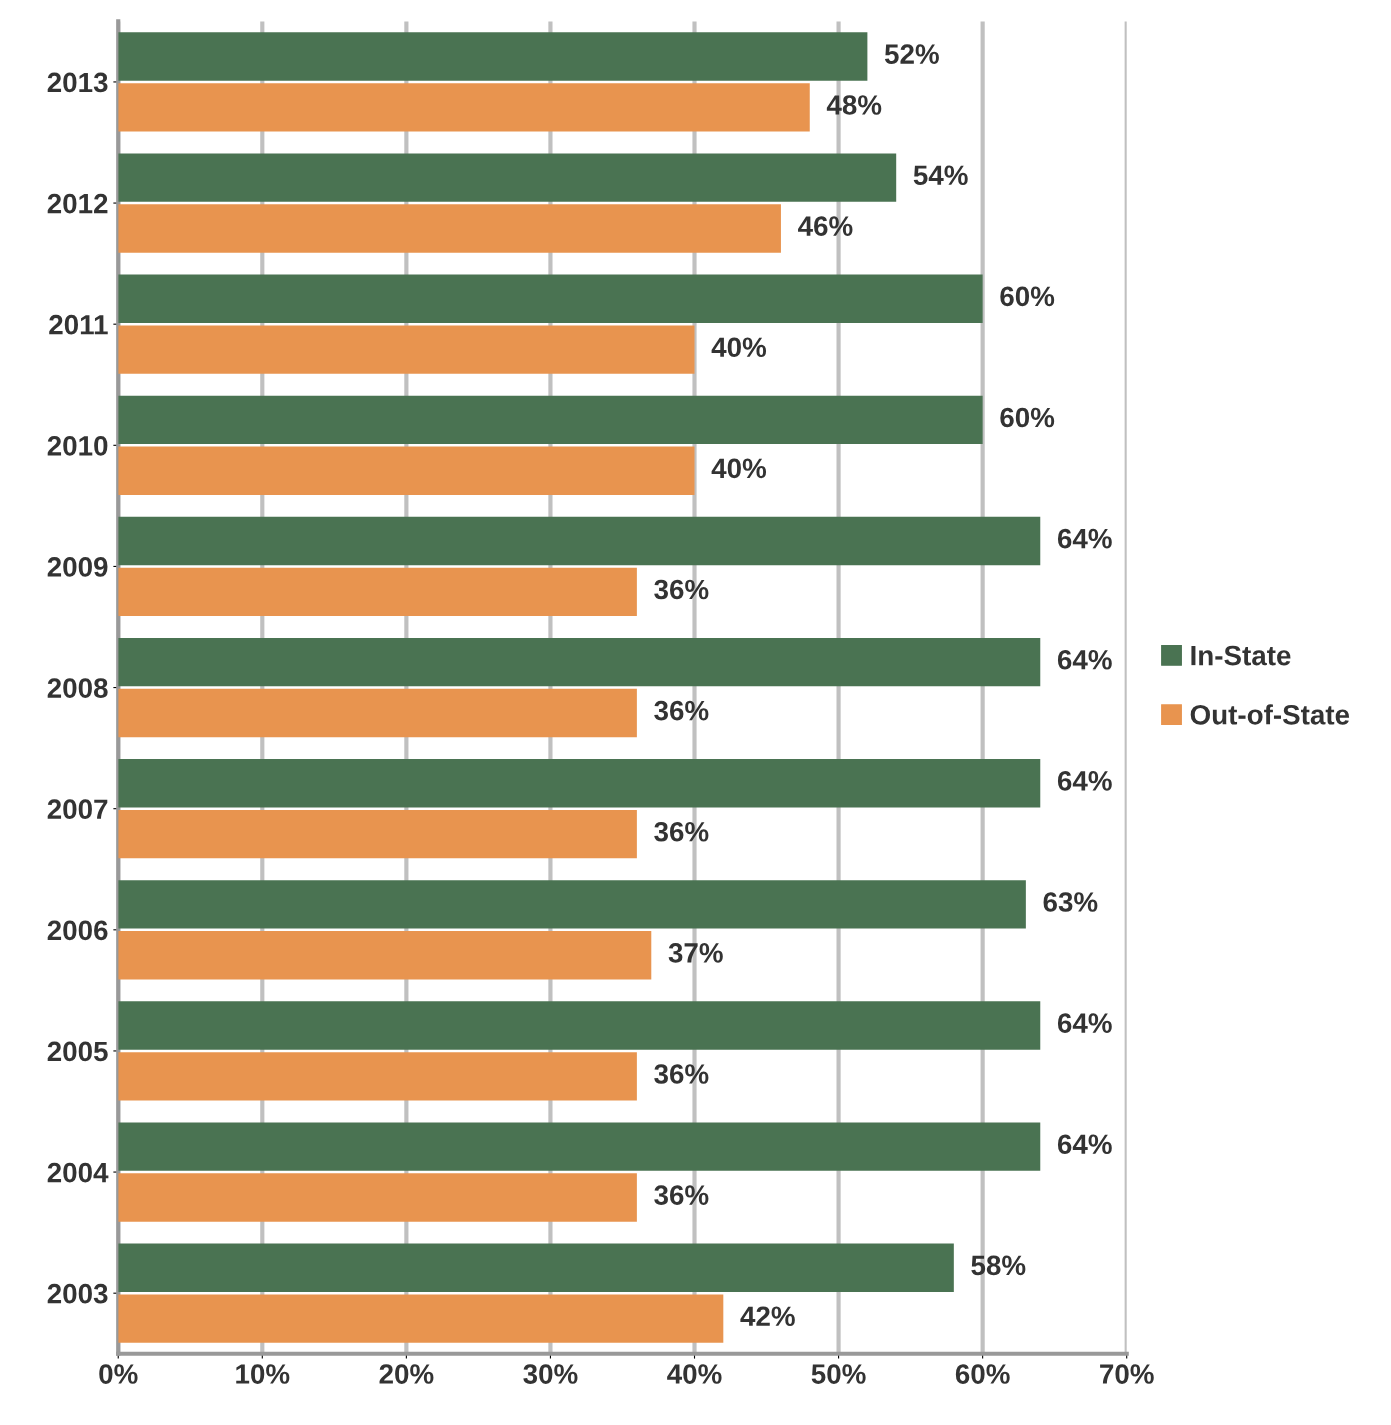  I want to click on legend-label: In-State, so click(1241, 655).